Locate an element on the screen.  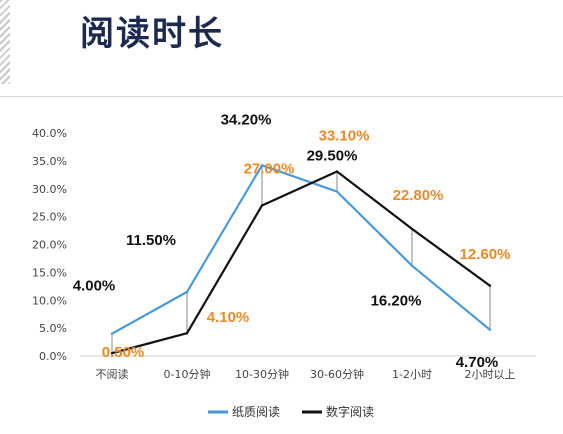
y-tick-label: 10.0% is located at coordinates (49, 300).